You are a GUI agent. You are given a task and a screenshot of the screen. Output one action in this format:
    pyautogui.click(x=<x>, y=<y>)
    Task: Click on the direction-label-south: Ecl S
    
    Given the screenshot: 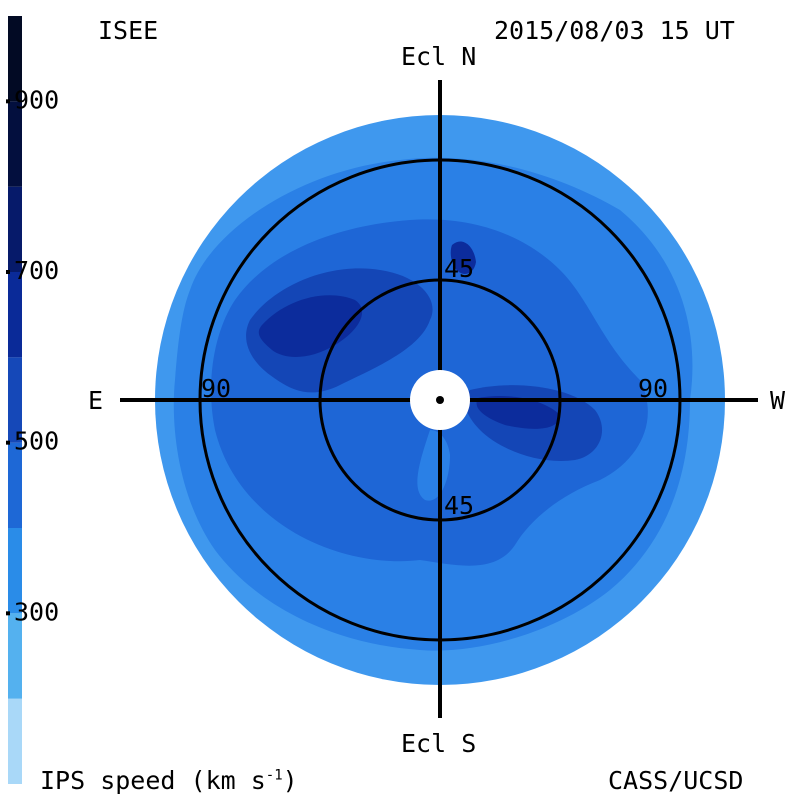 What is the action you would take?
    pyautogui.click(x=439, y=743)
    